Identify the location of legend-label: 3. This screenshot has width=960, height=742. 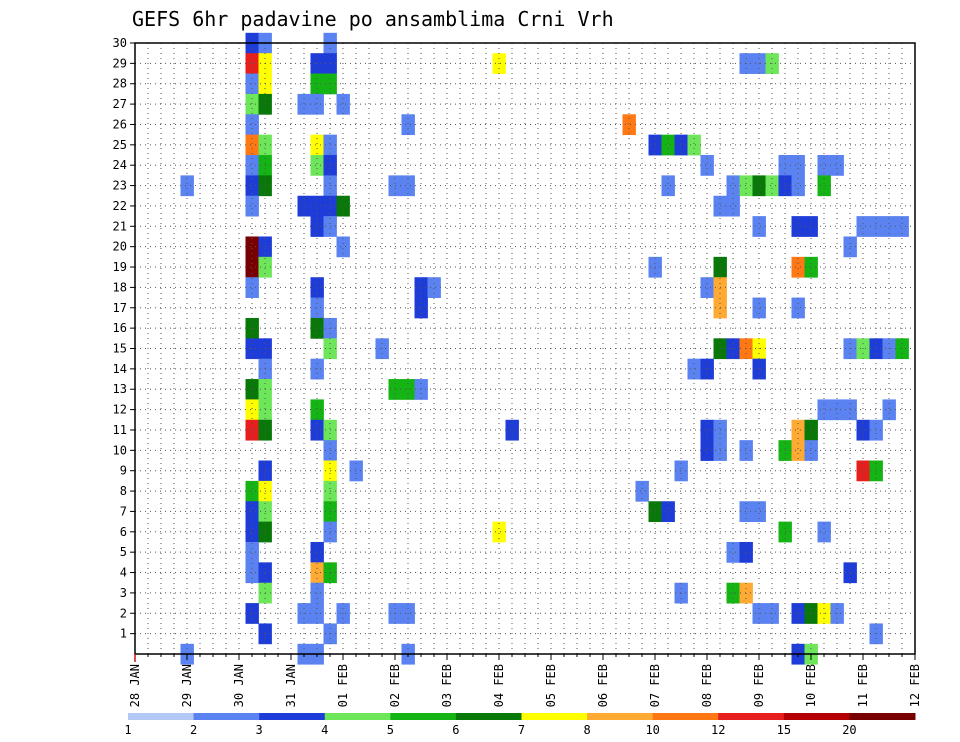
(259, 730).